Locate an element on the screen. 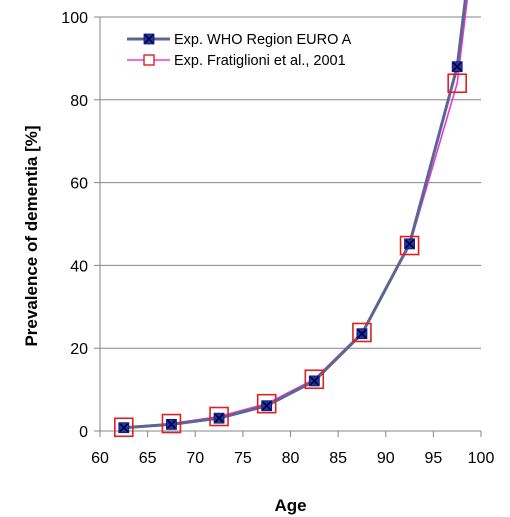 The width and height of the screenshot is (510, 517). legend-entry-fratiglioni: Exp. Fratiglioni et al., 2001 is located at coordinates (236, 61).